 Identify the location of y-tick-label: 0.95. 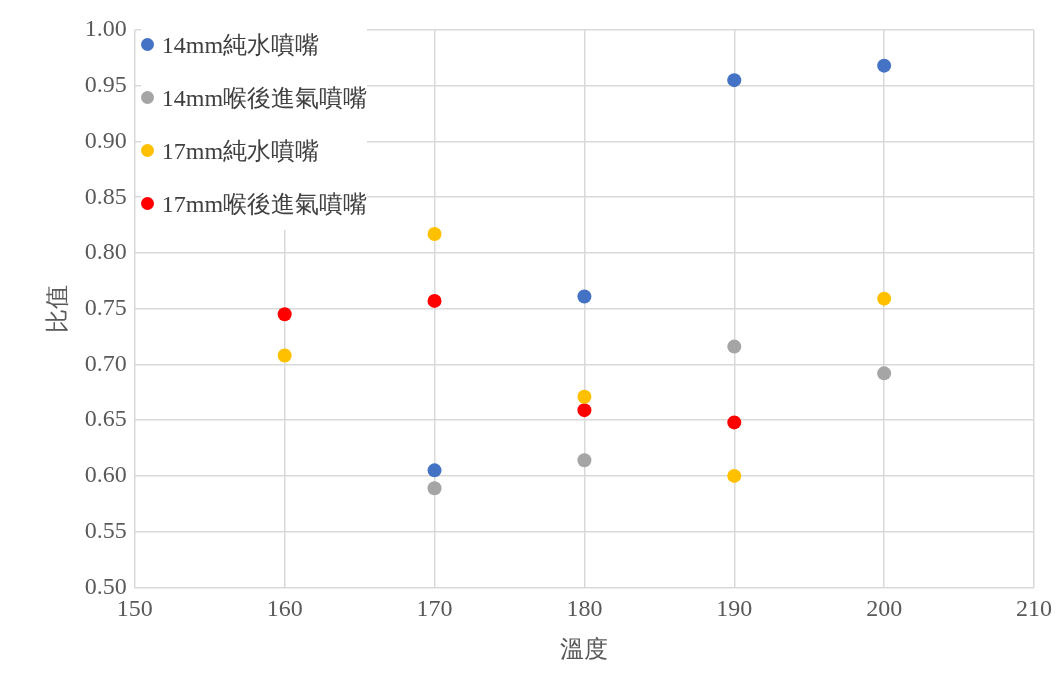
(105, 84).